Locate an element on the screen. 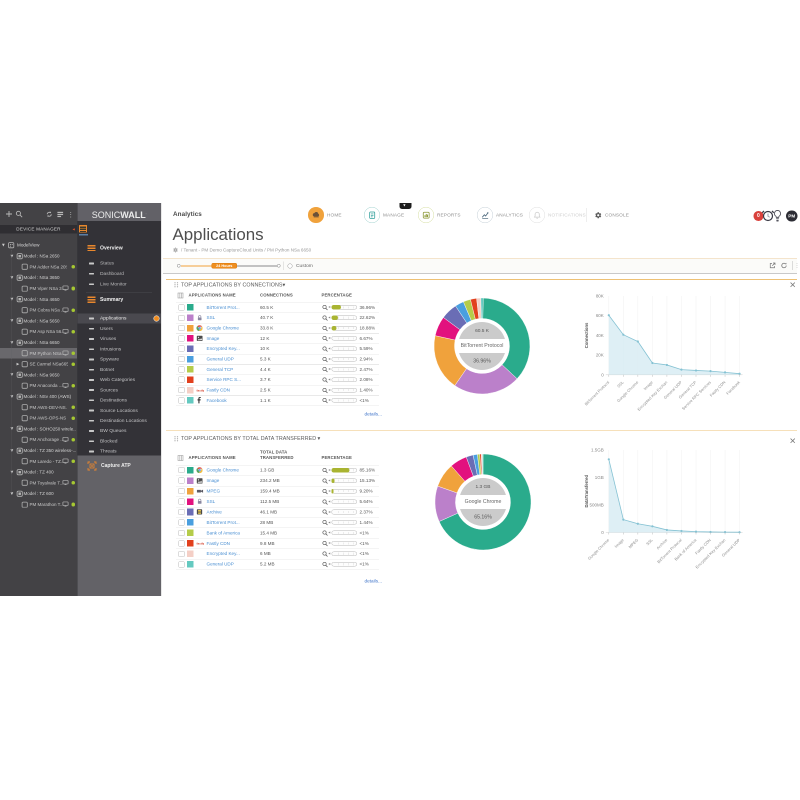  svg-text: 1.5GB is located at coordinates (597, 450).